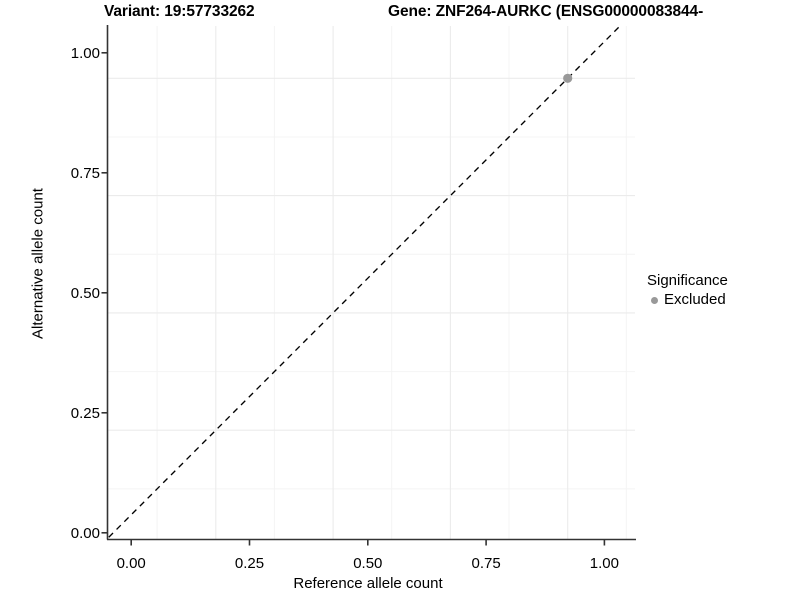  Describe the element at coordinates (400, 566) in the screenshot. I see `x-axis-tick-labels: 0.00 0.25 0.50 0.75 1.00` at that location.